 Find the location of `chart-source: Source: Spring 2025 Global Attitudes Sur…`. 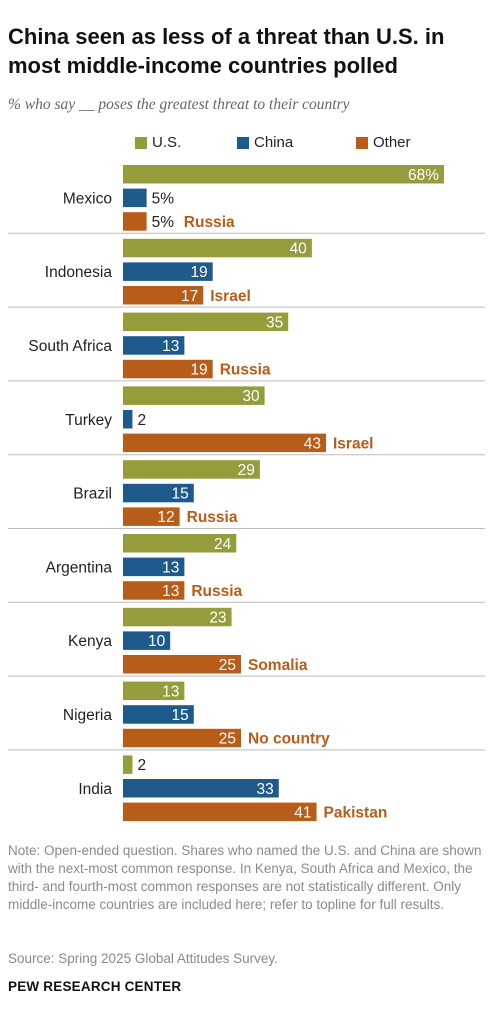

chart-source: Source: Spring 2025 Global Attitudes Sur… is located at coordinates (143, 958).